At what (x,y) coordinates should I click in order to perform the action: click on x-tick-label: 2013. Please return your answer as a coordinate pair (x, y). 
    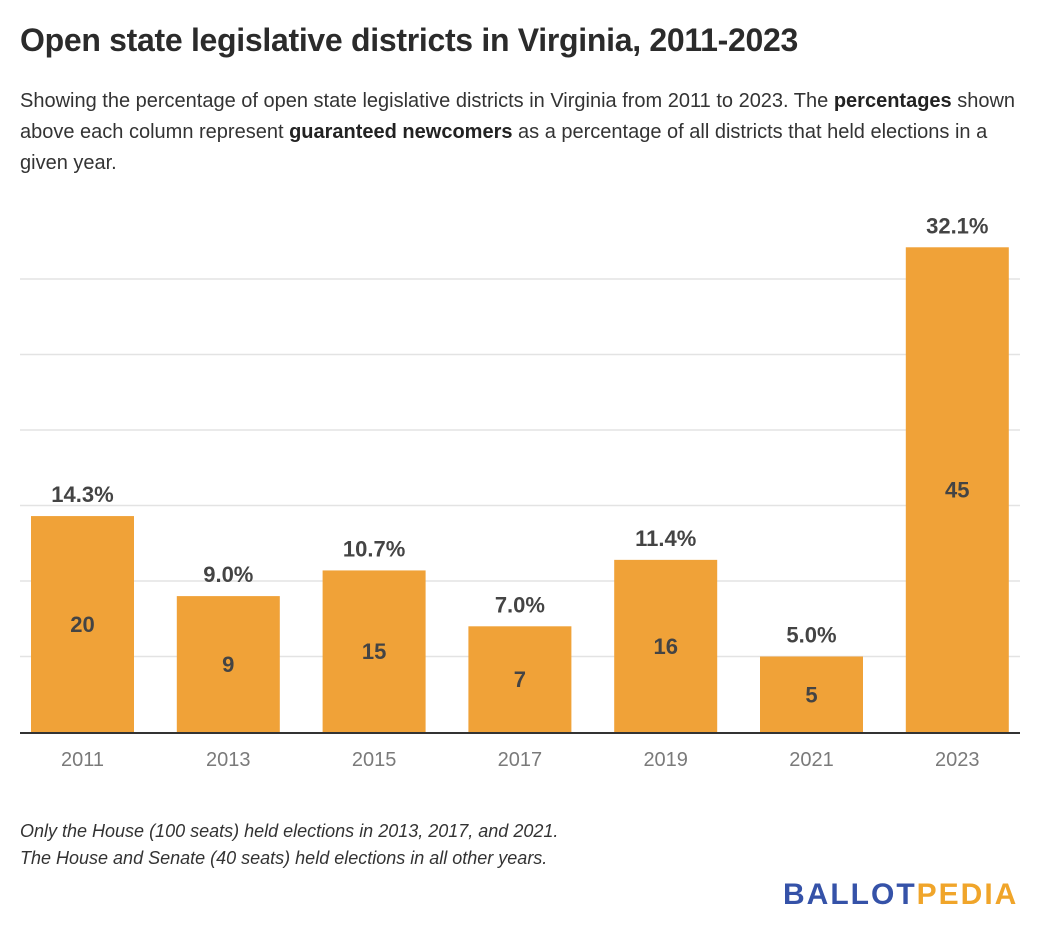
    Looking at the image, I should click on (228, 760).